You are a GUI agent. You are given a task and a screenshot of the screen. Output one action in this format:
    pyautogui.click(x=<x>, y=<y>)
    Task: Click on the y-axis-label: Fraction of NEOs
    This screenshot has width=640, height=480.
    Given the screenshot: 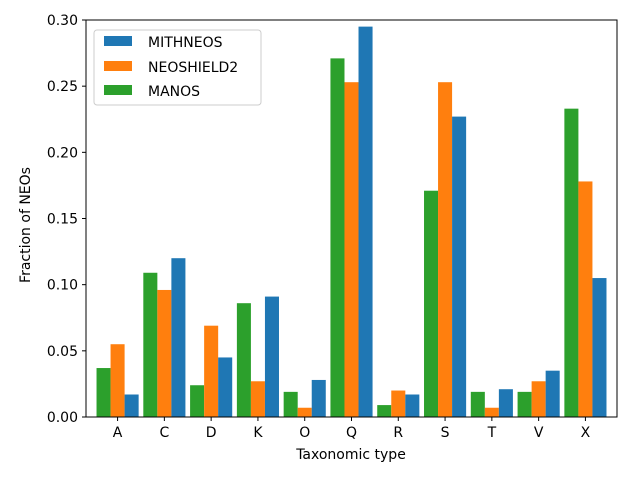 What is the action you would take?
    pyautogui.click(x=26, y=225)
    